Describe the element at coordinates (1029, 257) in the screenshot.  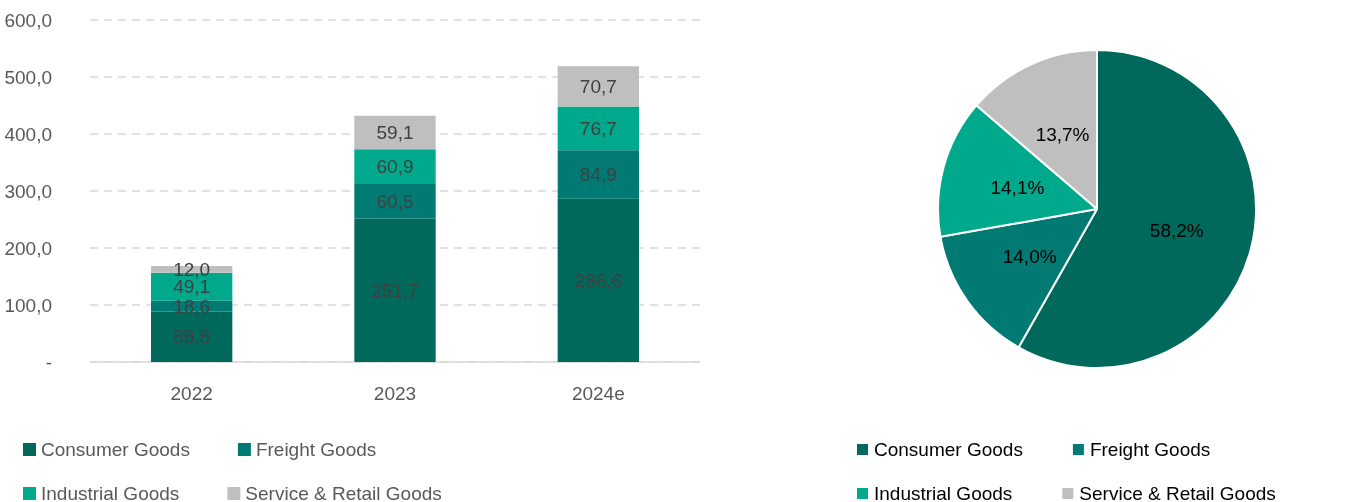
I see `data-label: 14,0%` at that location.